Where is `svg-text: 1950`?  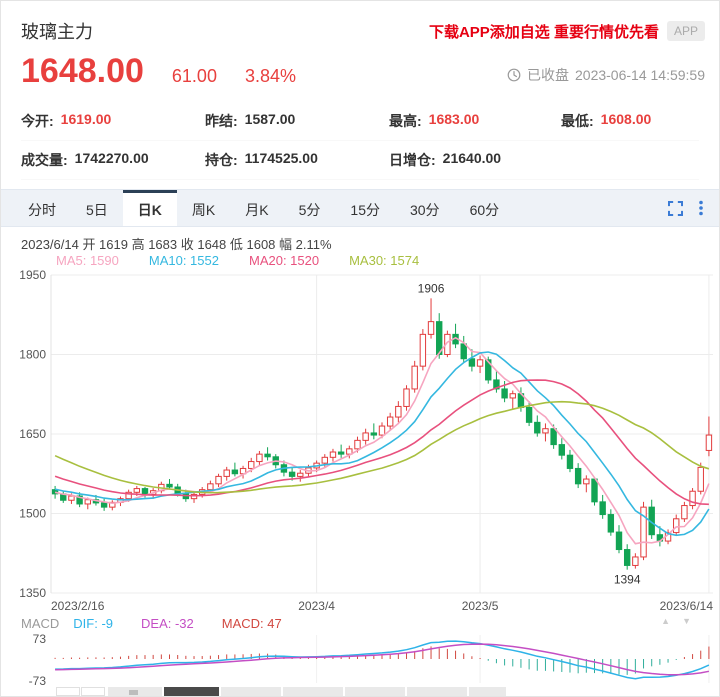
svg-text: 1950 is located at coordinates (32, 275).